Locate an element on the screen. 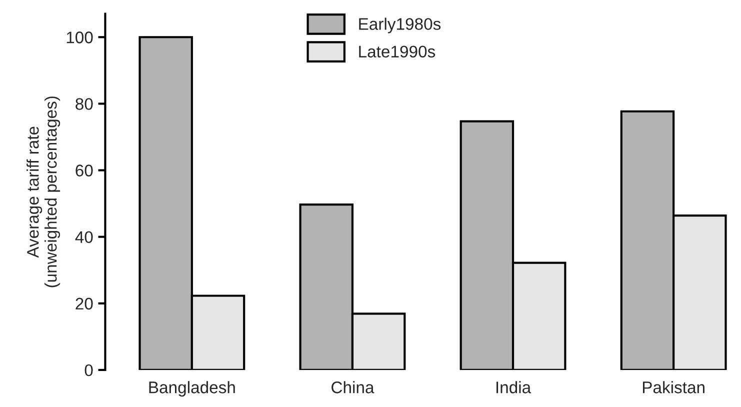  x-tick-label: China is located at coordinates (353, 387).